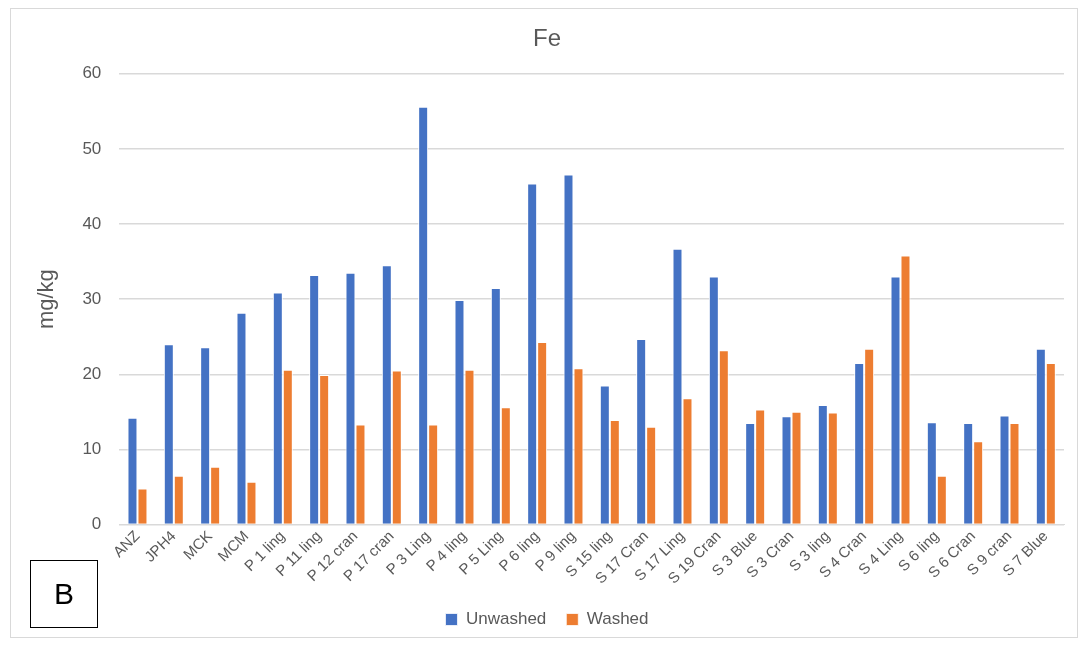 The width and height of the screenshot is (1084, 650). What do you see at coordinates (96, 524) in the screenshot?
I see `y-tick-label: 0` at bounding box center [96, 524].